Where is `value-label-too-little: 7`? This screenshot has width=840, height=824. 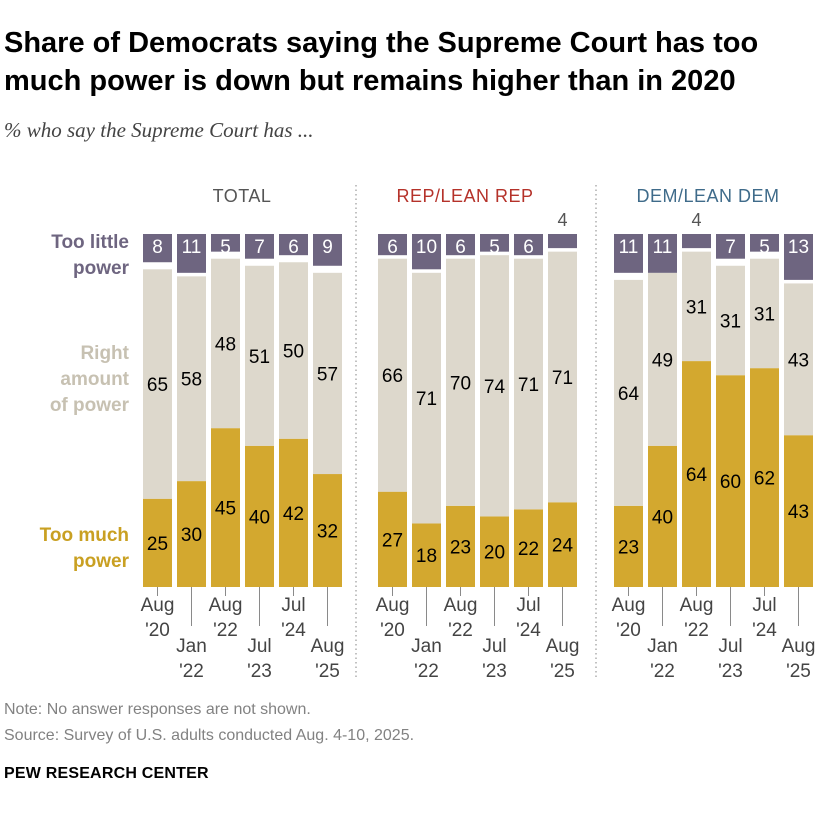 value-label-too-little: 7 is located at coordinates (259, 247).